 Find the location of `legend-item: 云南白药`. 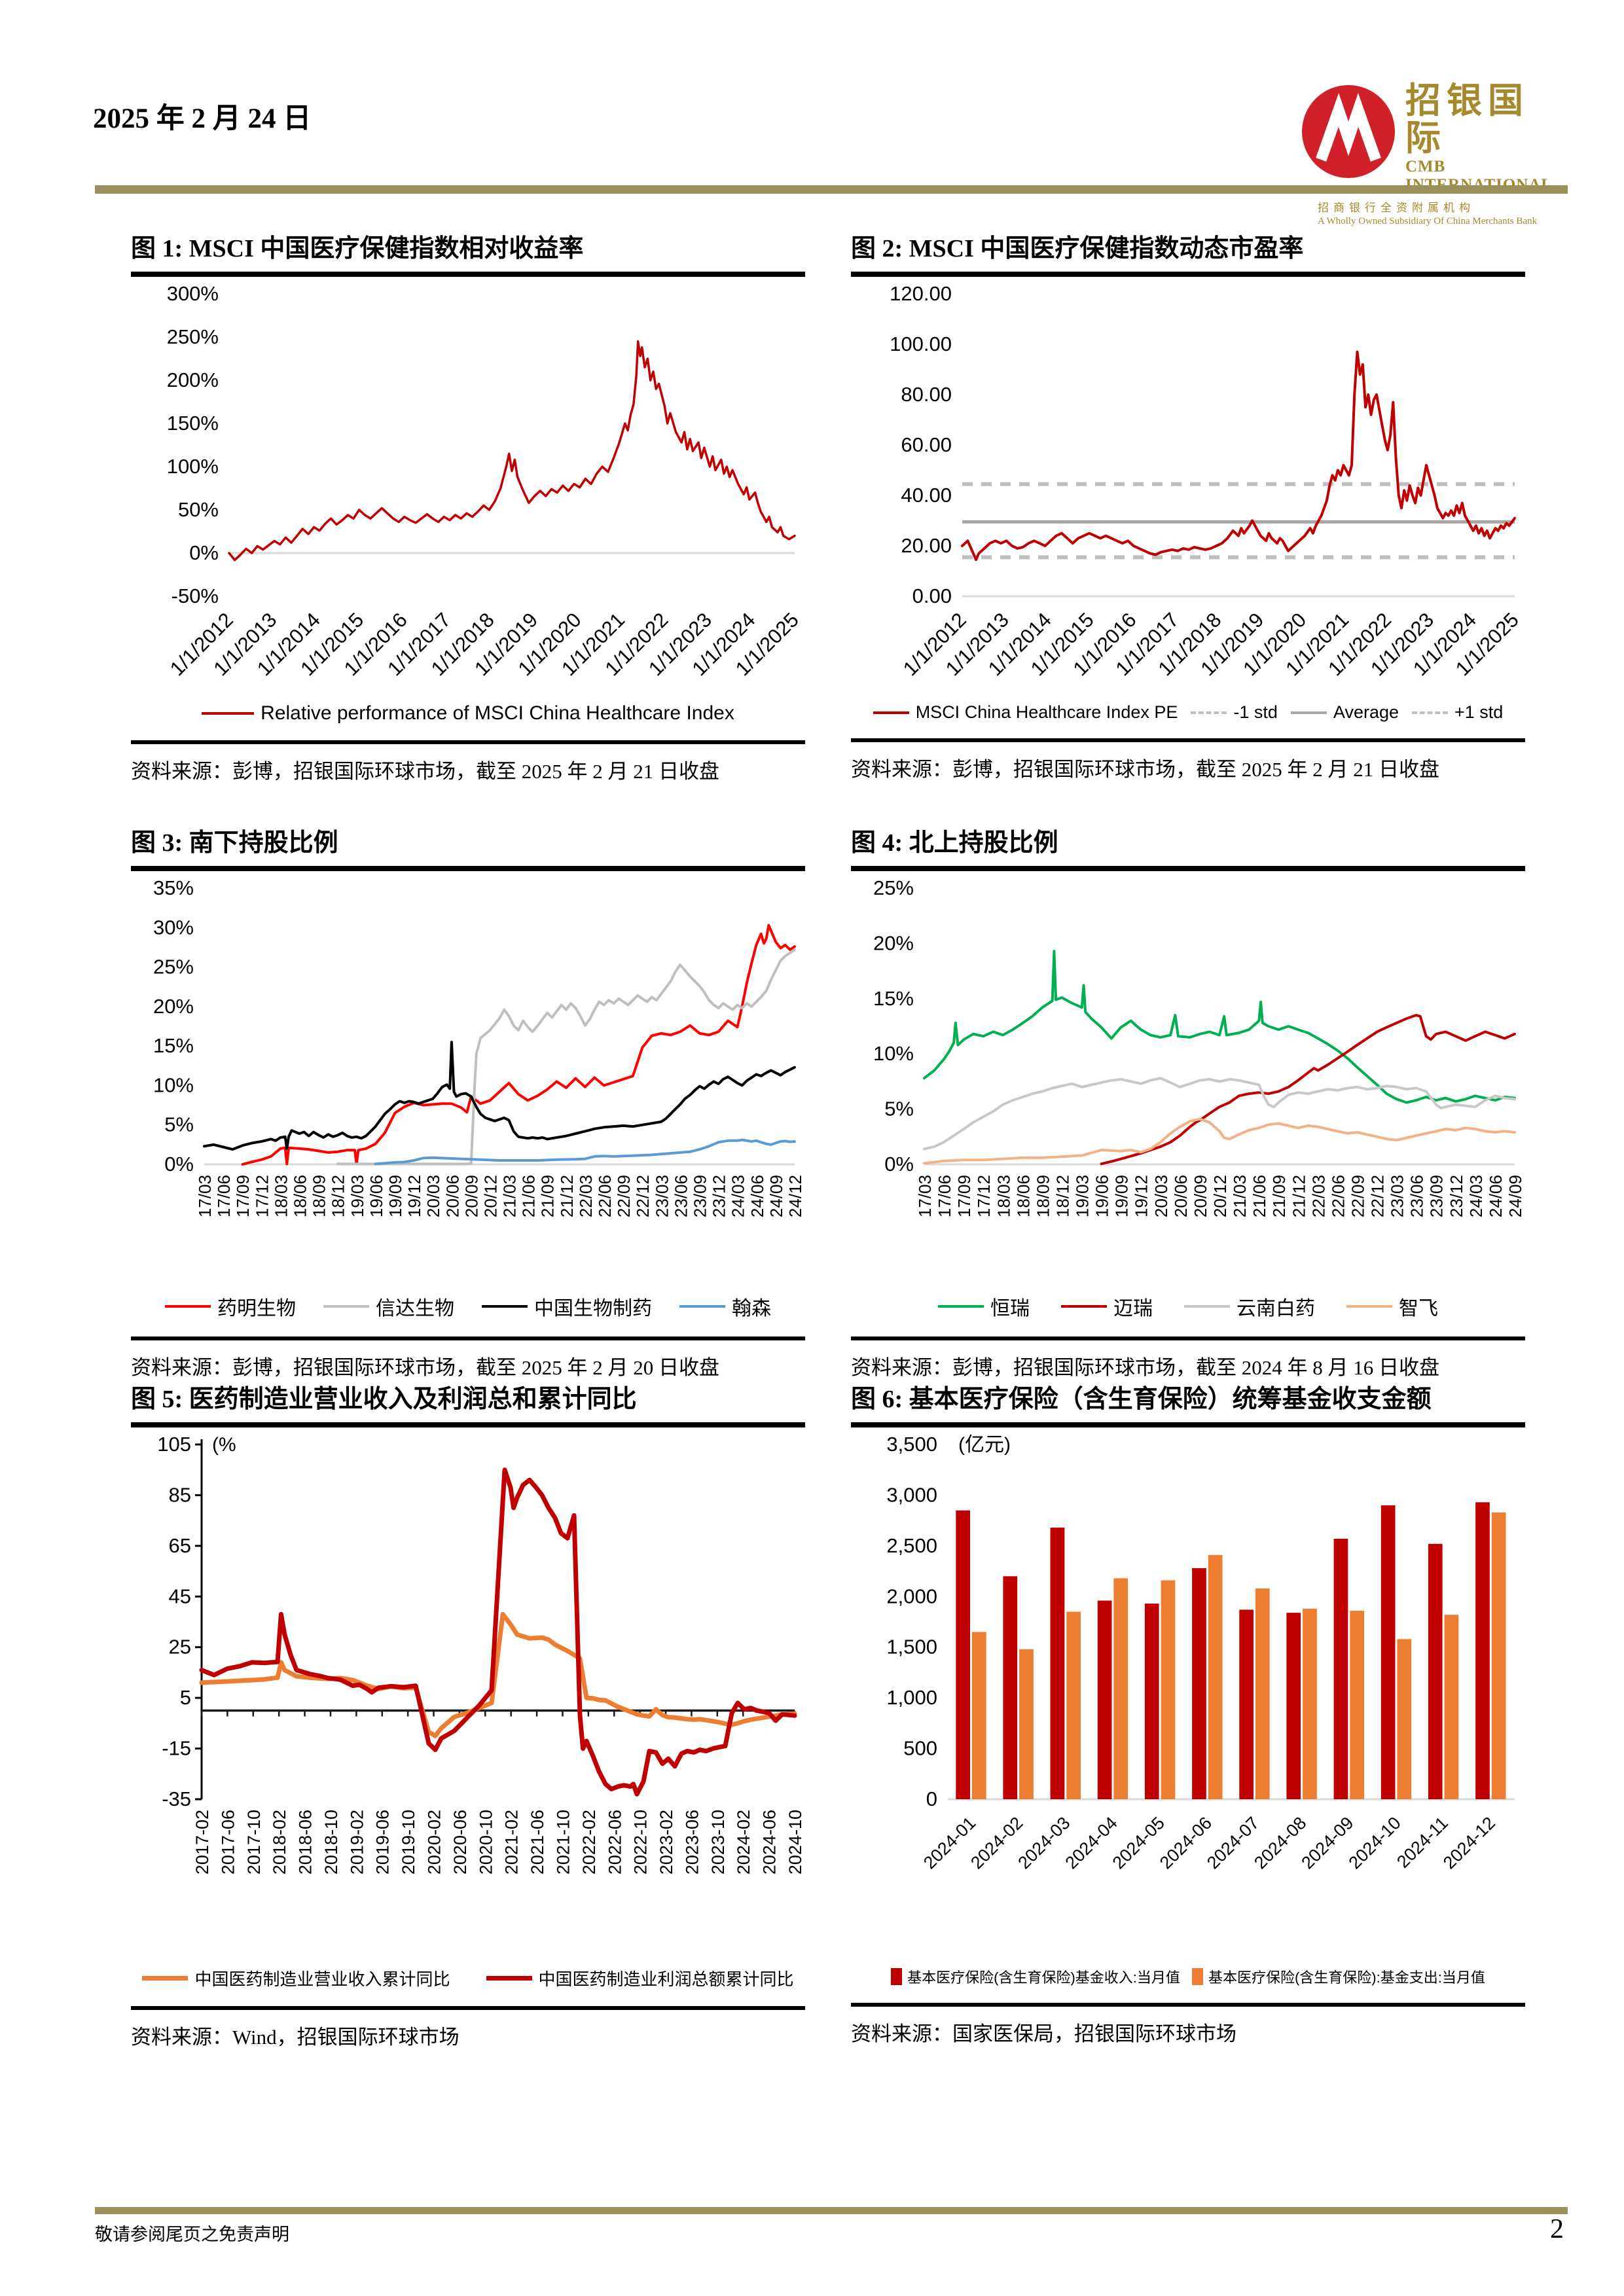

legend-item: 云南白药 is located at coordinates (1249, 1306).